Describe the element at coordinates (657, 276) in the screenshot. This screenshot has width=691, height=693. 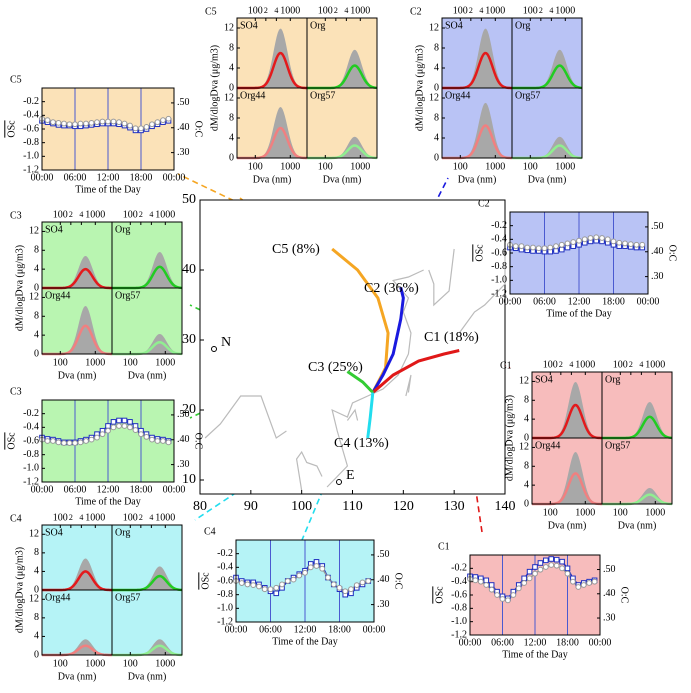
I see `y2-tick-label: .30` at that location.